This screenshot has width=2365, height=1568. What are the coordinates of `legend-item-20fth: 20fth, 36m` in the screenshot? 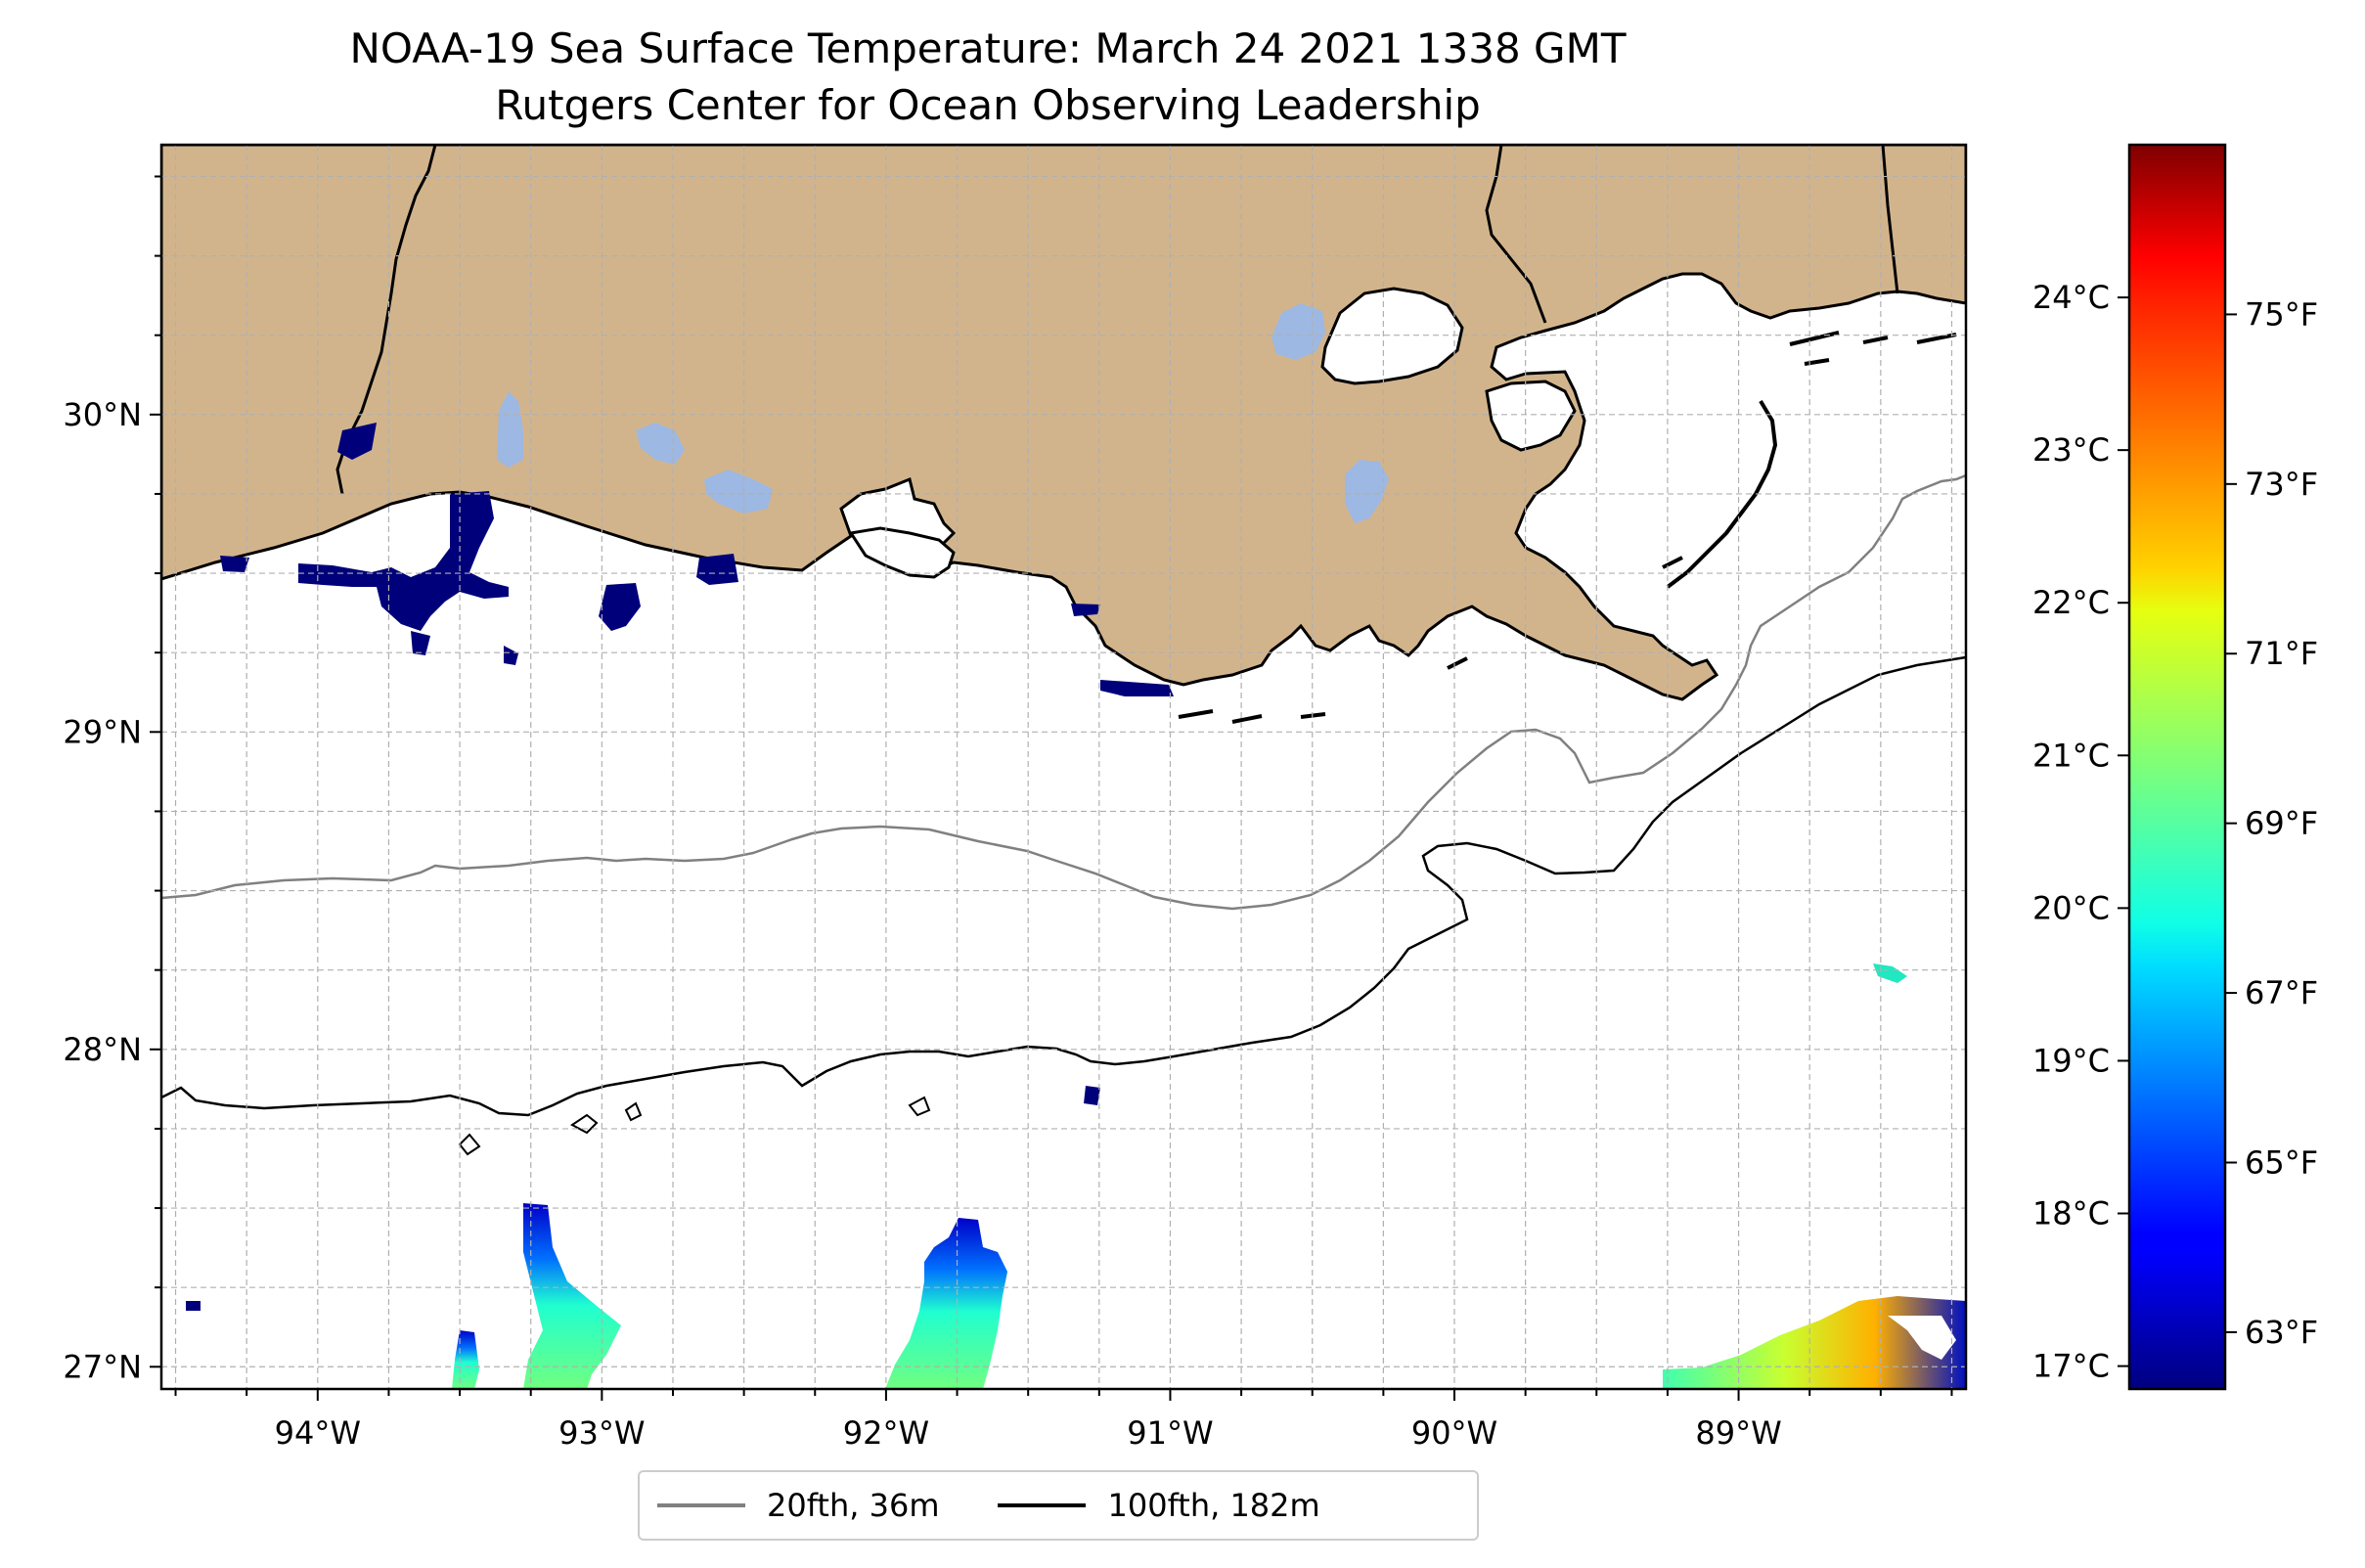 It's located at (798, 1505).